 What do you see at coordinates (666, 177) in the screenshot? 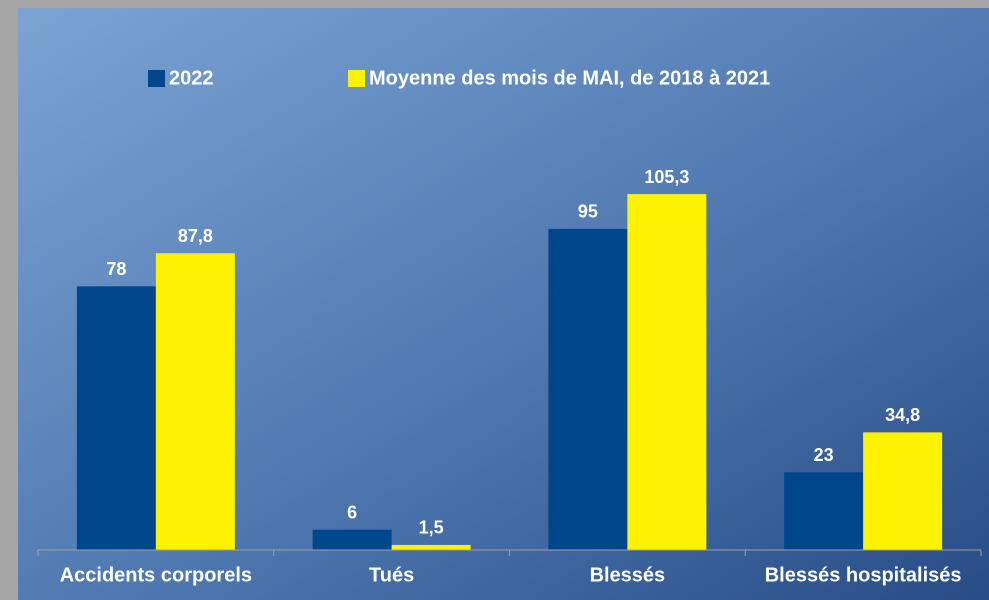
I see `value-label: 105,3` at bounding box center [666, 177].